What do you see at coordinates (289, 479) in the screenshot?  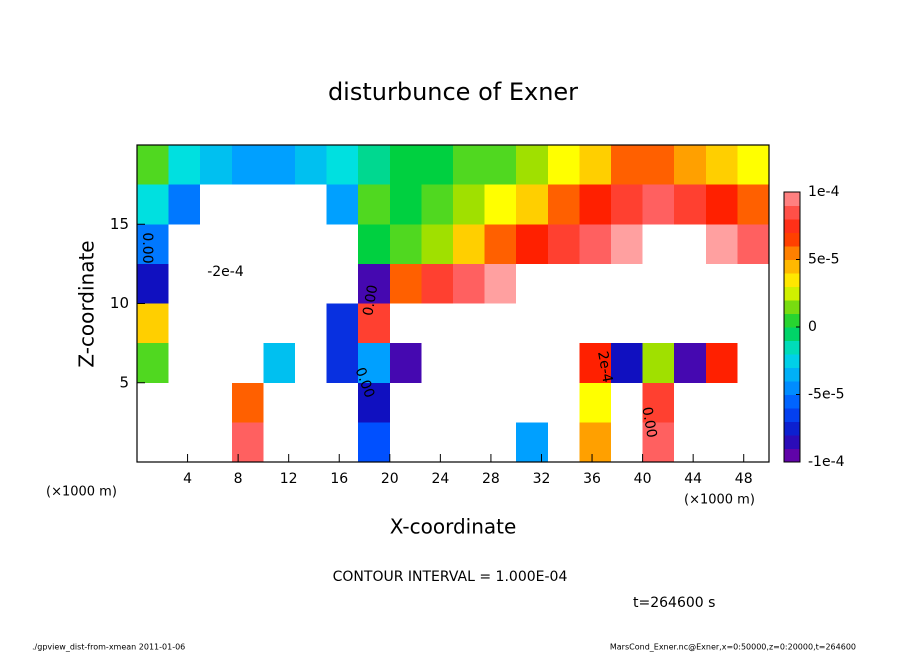 I see `x-tick-label: 12` at bounding box center [289, 479].